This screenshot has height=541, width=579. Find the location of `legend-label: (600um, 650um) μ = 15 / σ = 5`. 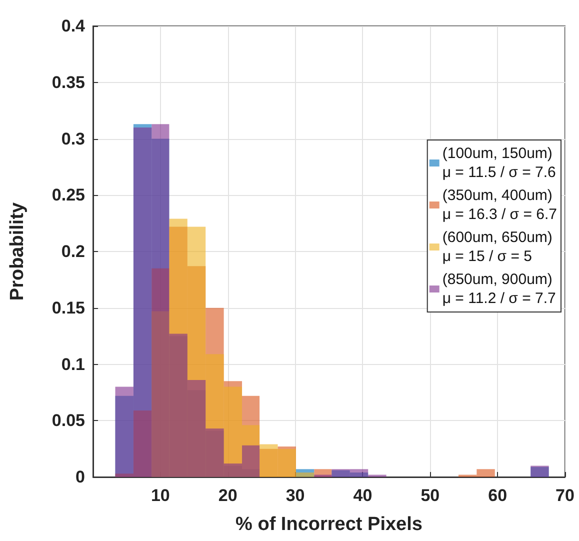

legend-label: (600um, 650um) μ = 15 / σ = 5 is located at coordinates (497, 247).